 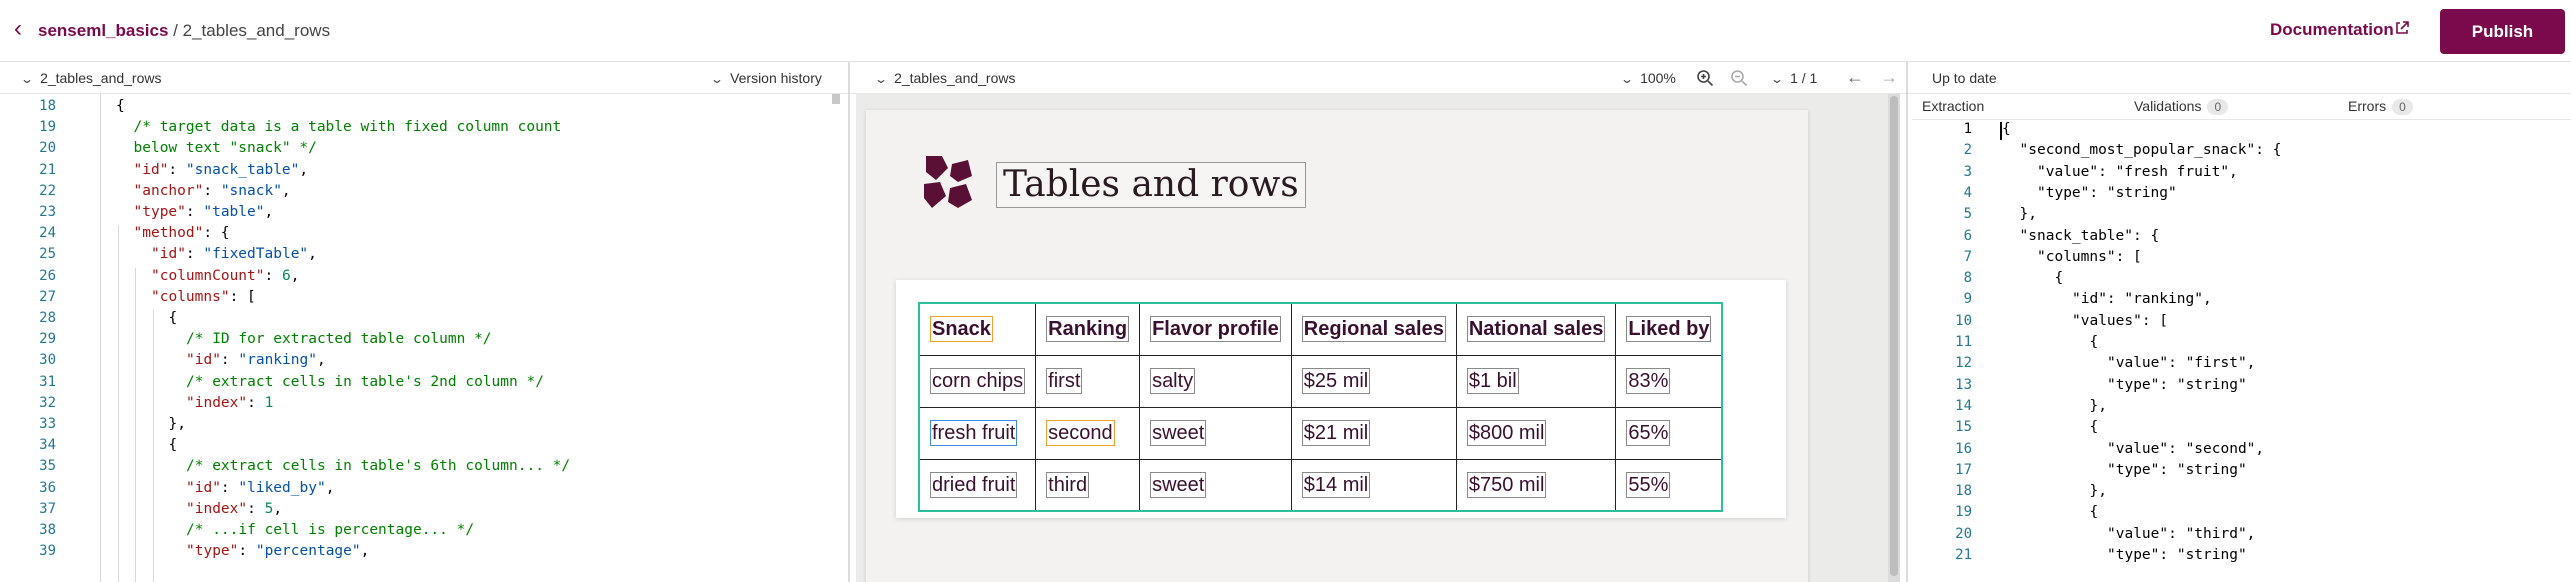 What do you see at coordinates (955, 78) in the screenshot?
I see `viewer-file-label: 2_tables_and_rows` at bounding box center [955, 78].